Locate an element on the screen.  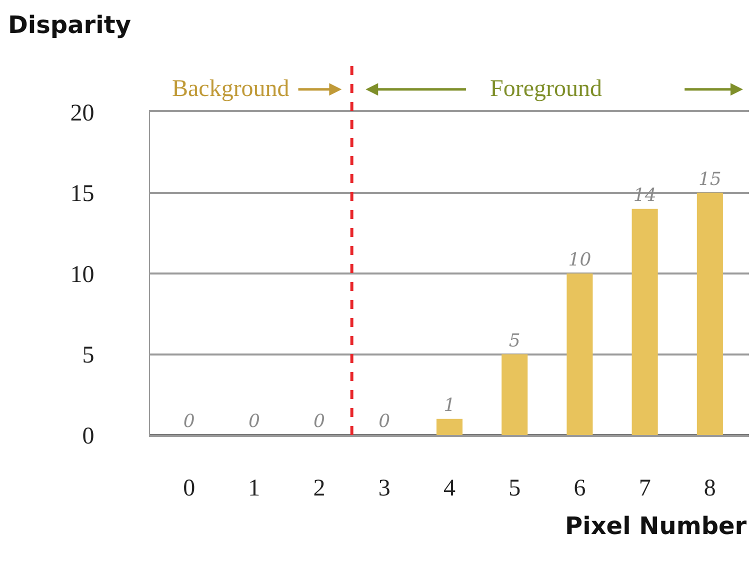
y-axis-title: Disparity is located at coordinates (70, 25).